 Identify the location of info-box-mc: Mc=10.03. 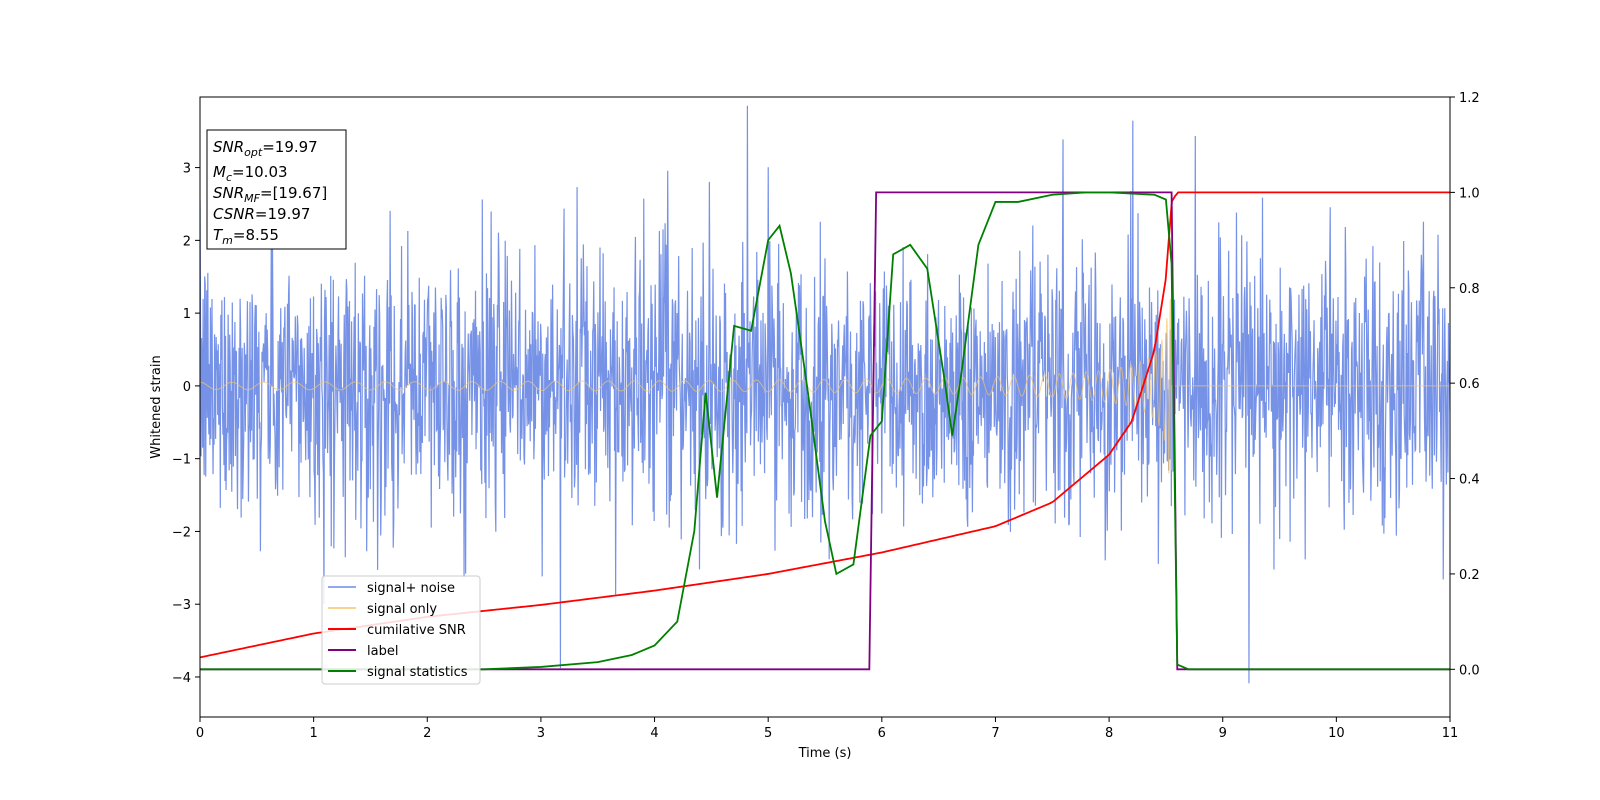
(250, 173).